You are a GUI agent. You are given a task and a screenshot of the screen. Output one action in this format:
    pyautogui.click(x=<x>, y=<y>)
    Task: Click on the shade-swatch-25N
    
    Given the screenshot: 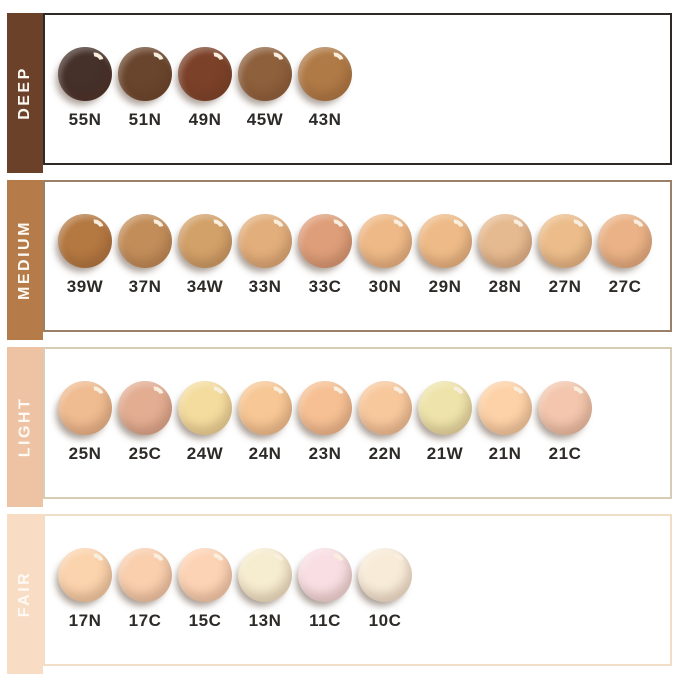 What is the action you would take?
    pyautogui.click(x=85, y=408)
    